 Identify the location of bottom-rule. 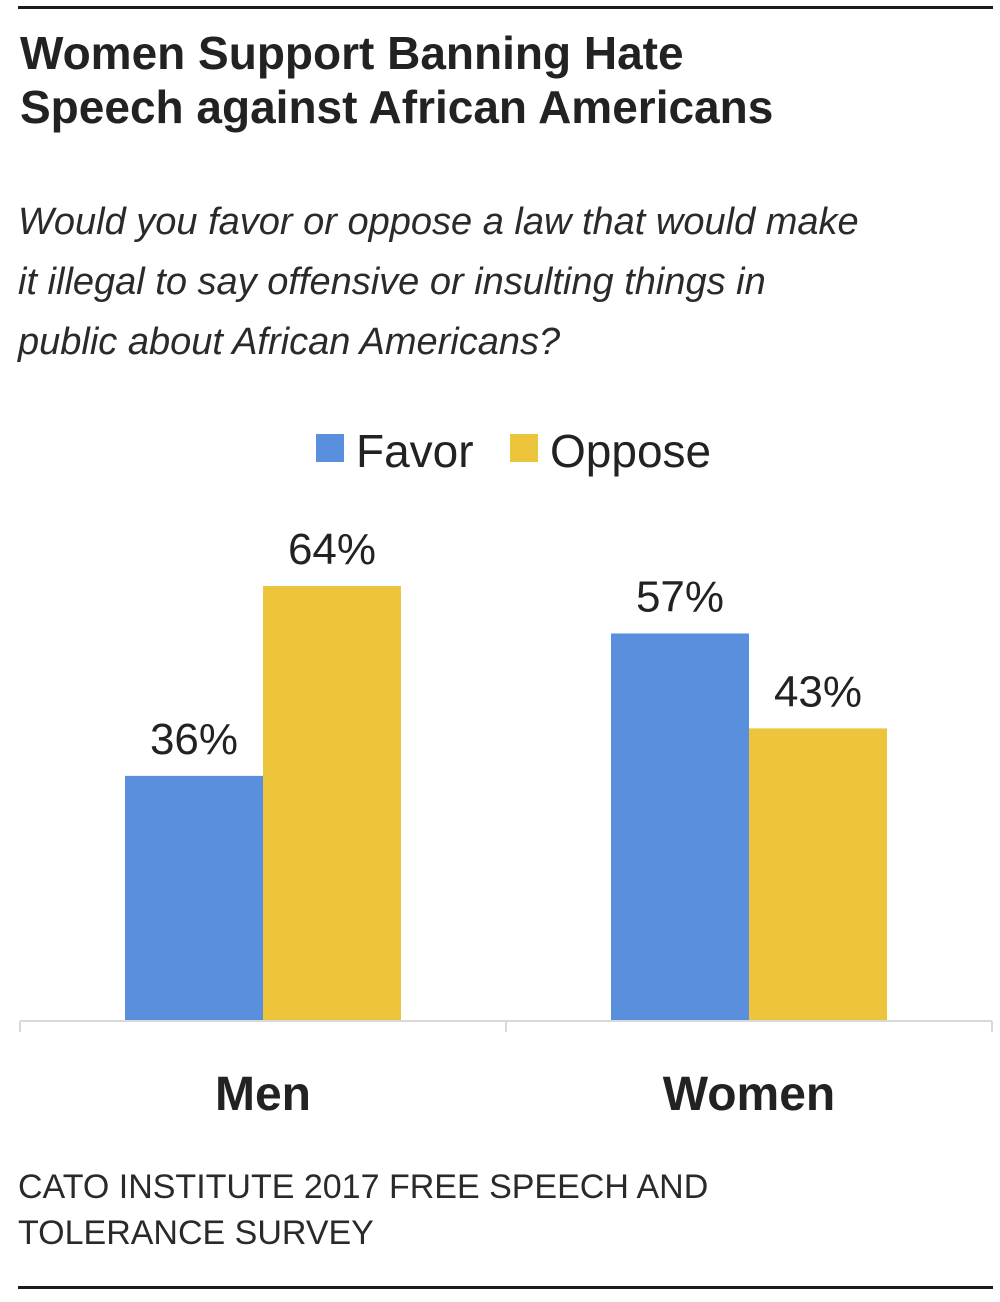
(505, 1287).